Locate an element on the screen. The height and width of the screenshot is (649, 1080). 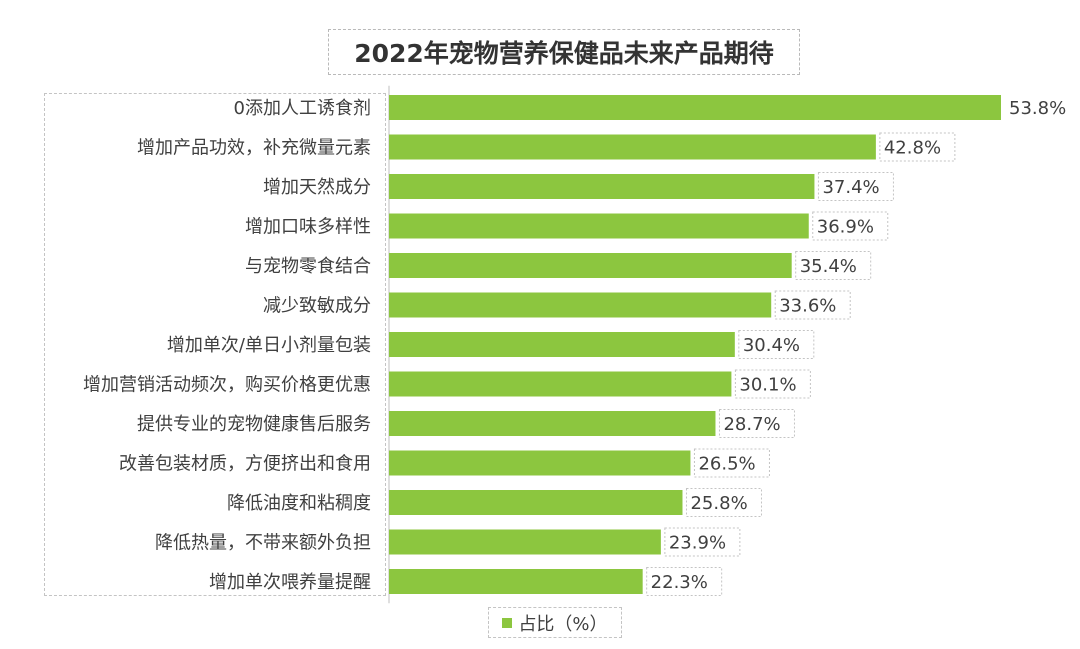
data-label: 37.4% is located at coordinates (850, 187).